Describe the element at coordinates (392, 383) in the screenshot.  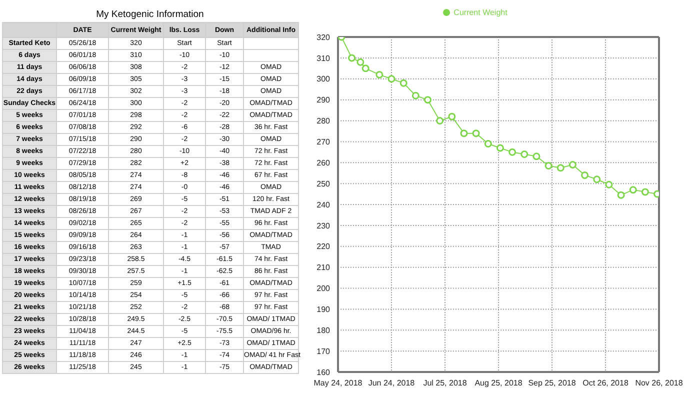
I see `x-tick-label: Jun 24, 2018` at that location.